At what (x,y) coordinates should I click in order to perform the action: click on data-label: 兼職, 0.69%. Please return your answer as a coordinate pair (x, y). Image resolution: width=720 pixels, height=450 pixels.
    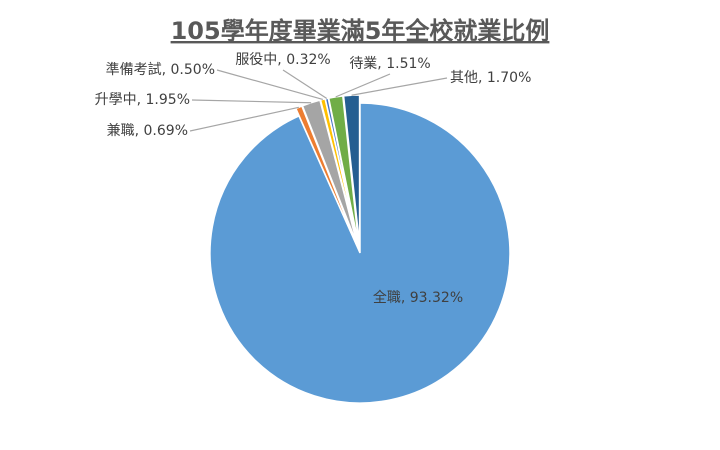
    Looking at the image, I should click on (147, 131).